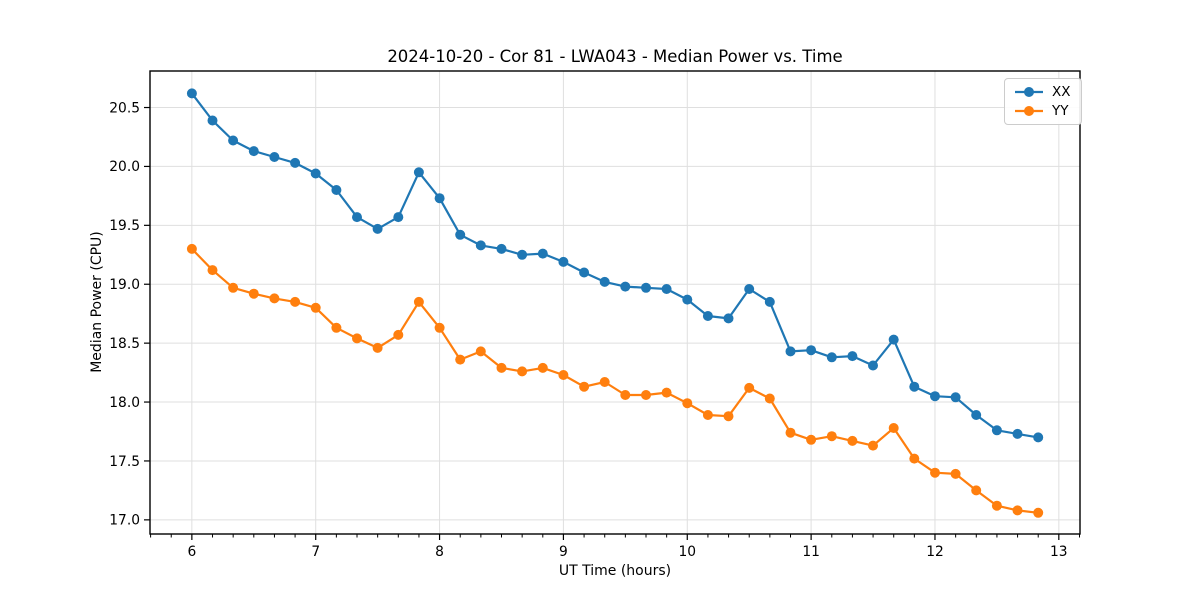  What do you see at coordinates (315, 552) in the screenshot?
I see `x-tick-label: 7` at bounding box center [315, 552].